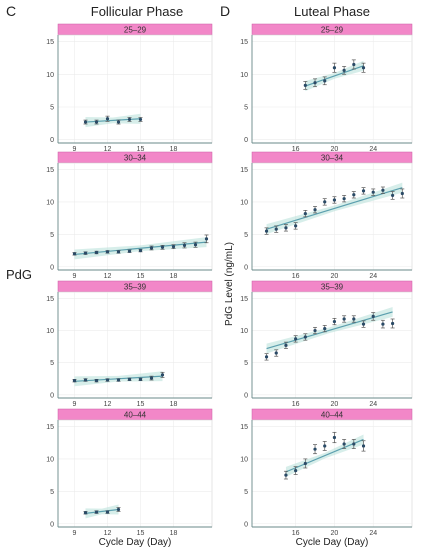  I want to click on x-tick-label: 16, so click(296, 149).